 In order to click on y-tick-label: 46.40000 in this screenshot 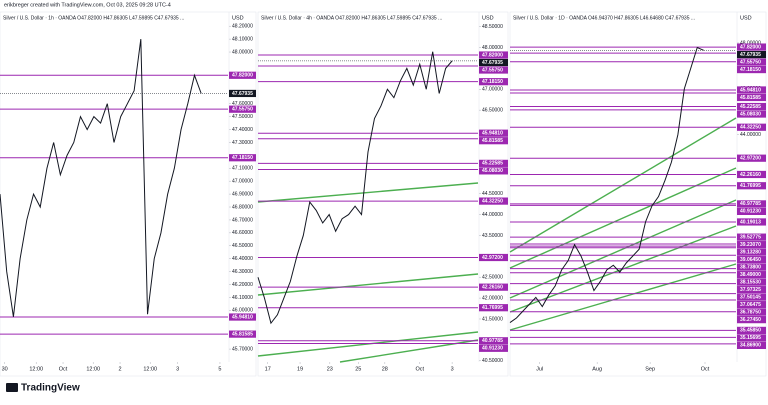, I will do `click(242, 259)`.